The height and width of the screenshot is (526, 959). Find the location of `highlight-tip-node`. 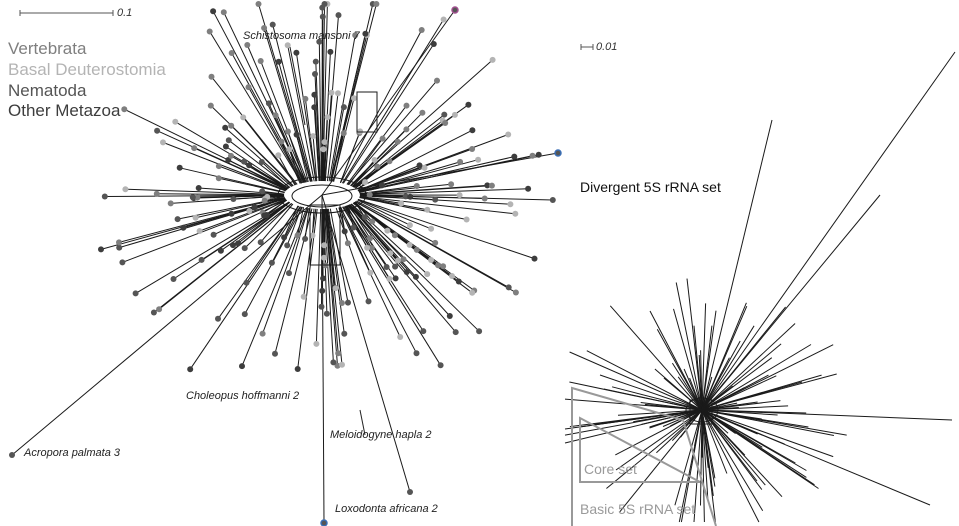

highlight-tip-node is located at coordinates (324, 522).